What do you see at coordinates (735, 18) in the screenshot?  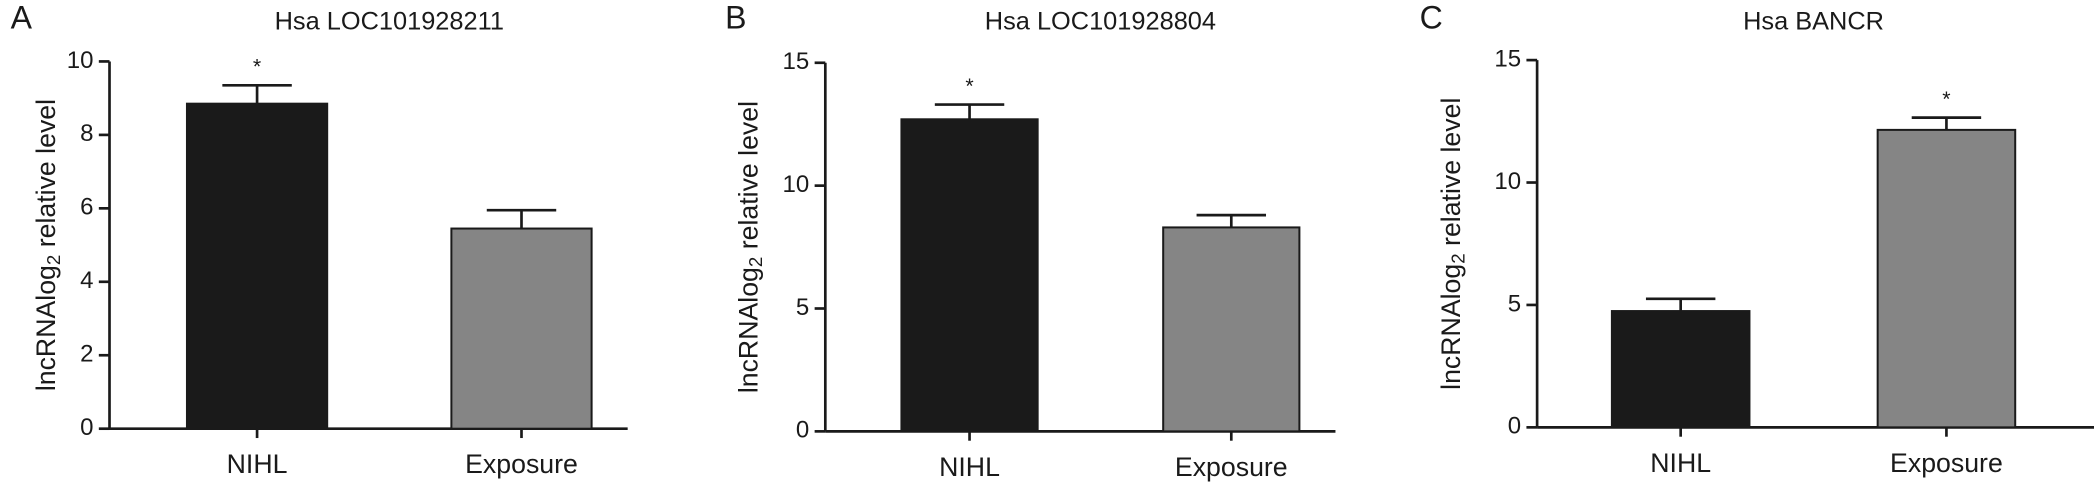 I see `panel-label: B` at bounding box center [735, 18].